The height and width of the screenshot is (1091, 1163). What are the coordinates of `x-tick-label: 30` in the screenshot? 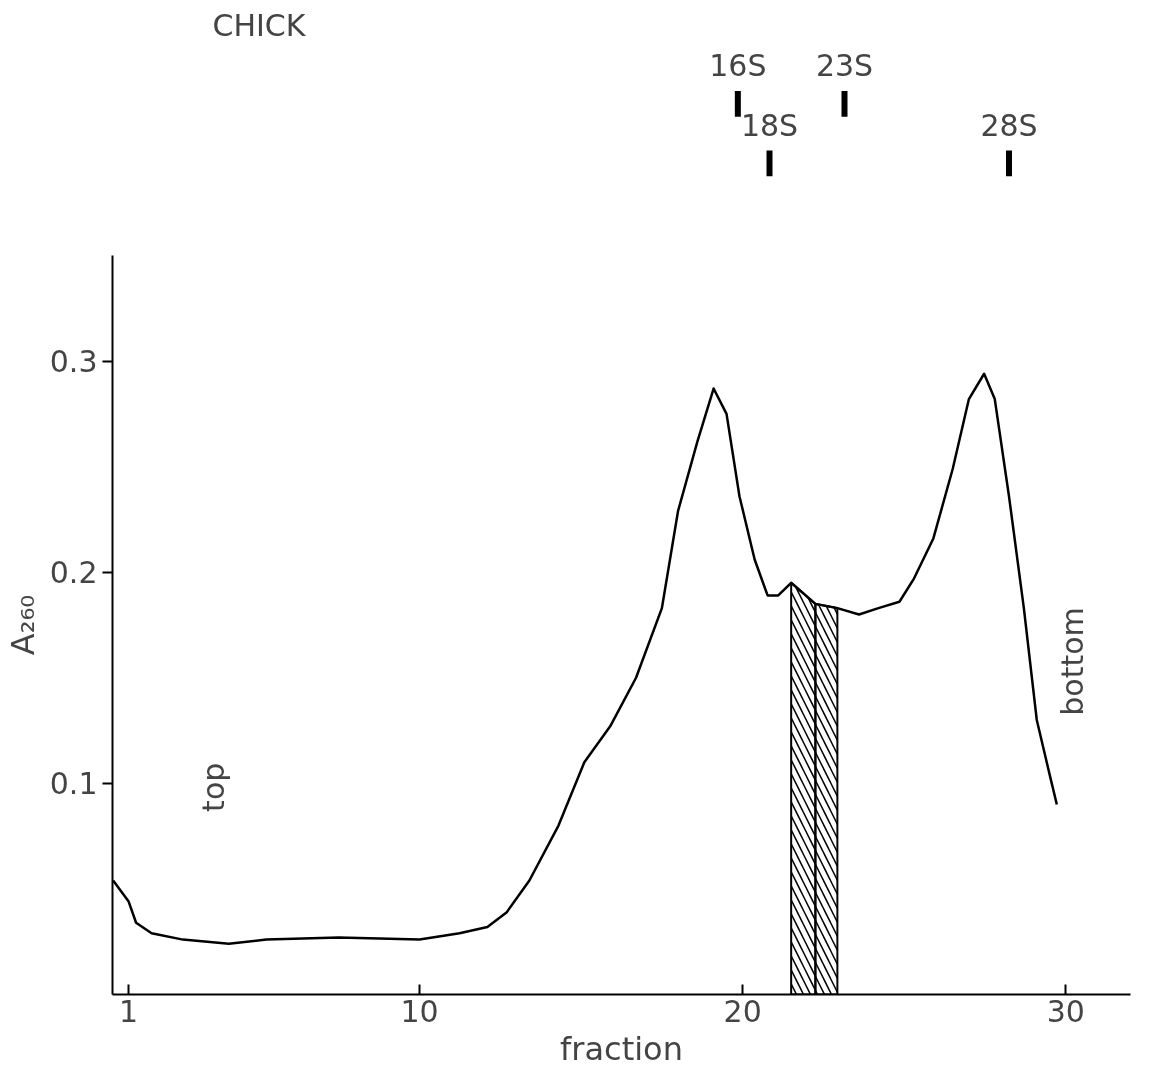 It's located at (1065, 1011).